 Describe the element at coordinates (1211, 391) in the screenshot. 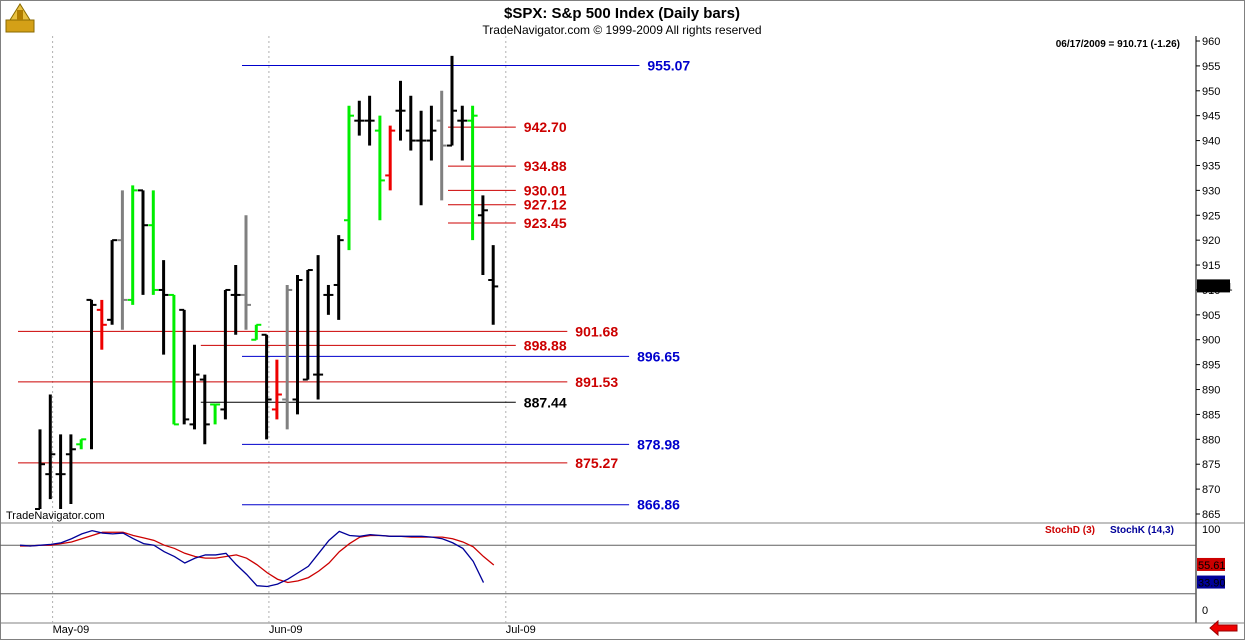

I see `price-tick-label: 890` at that location.